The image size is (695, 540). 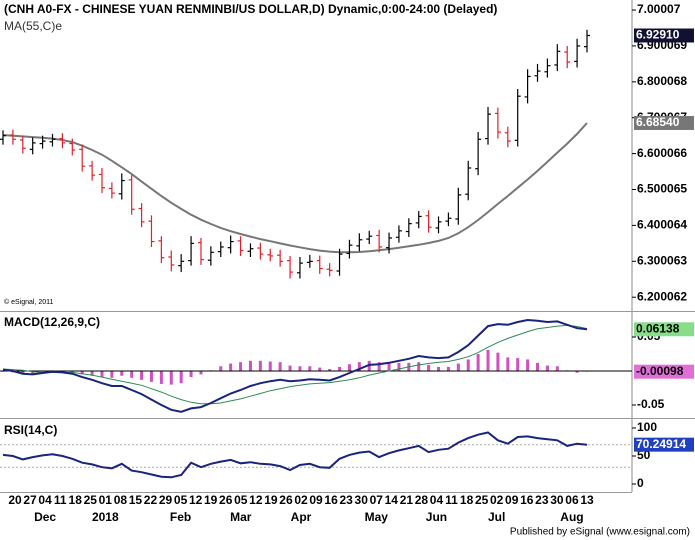 I want to click on x-tick-label: 18, so click(x=467, y=500).